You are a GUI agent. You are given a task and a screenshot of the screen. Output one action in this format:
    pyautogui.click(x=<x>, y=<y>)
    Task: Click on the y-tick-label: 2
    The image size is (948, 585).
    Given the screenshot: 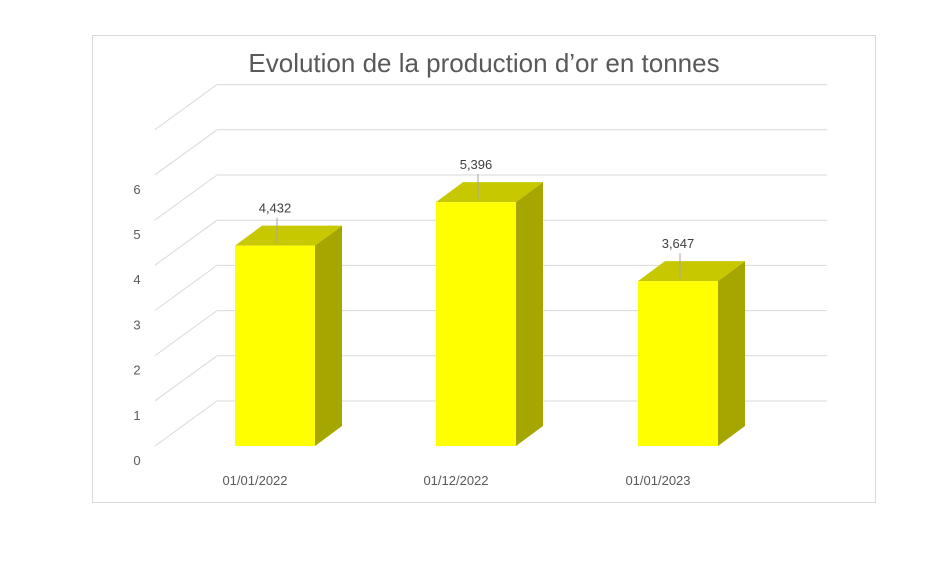 What is the action you would take?
    pyautogui.click(x=136, y=370)
    